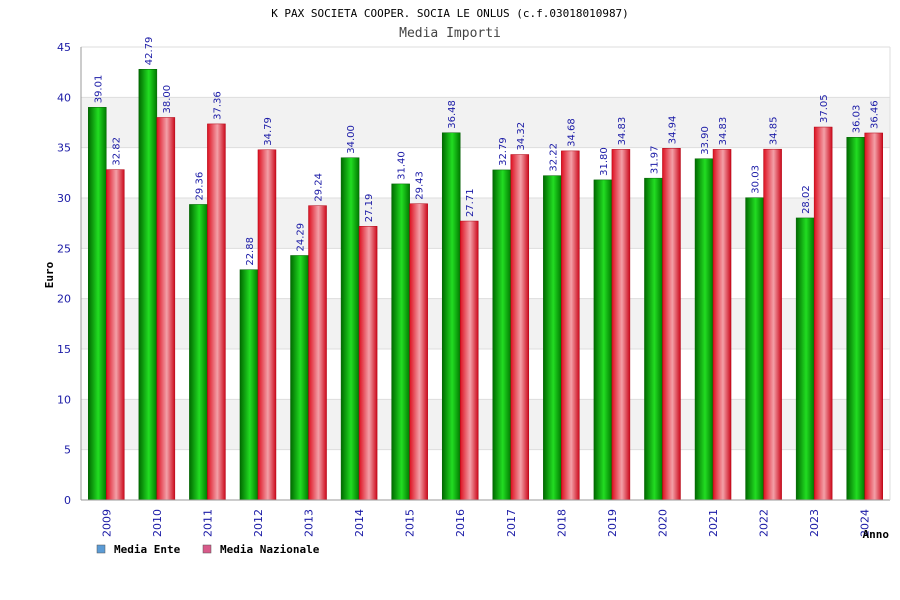 Image resolution: width=900 pixels, height=600 pixels. What do you see at coordinates (469, 360) in the screenshot?
I see `bar-media-nazionale-2016` at bounding box center [469, 360].